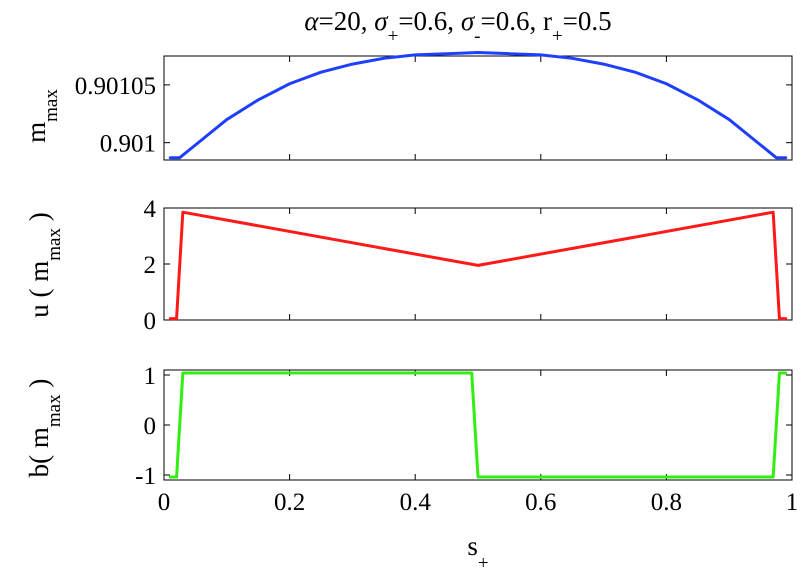  What do you see at coordinates (54, 244) in the screenshot?
I see `panel-2-ylabel-sub: max` at bounding box center [54, 244].